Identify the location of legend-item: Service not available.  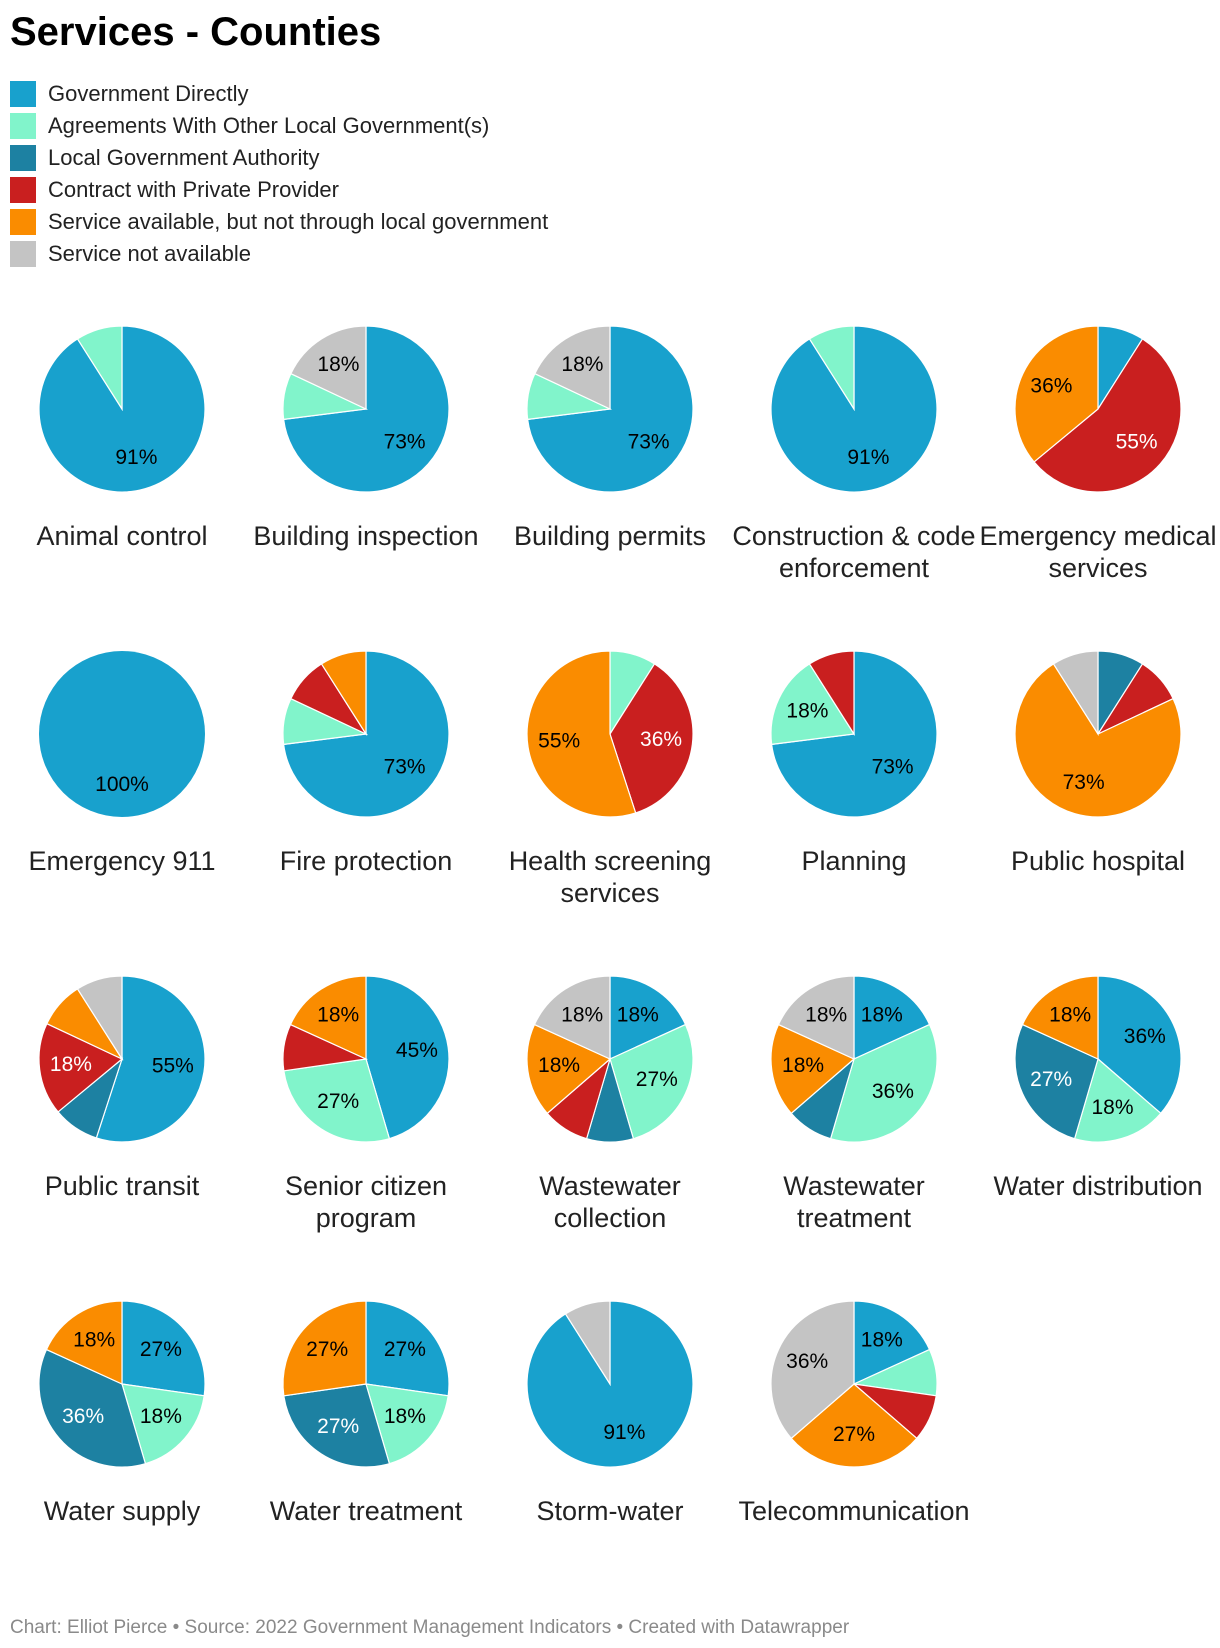
(279, 254).